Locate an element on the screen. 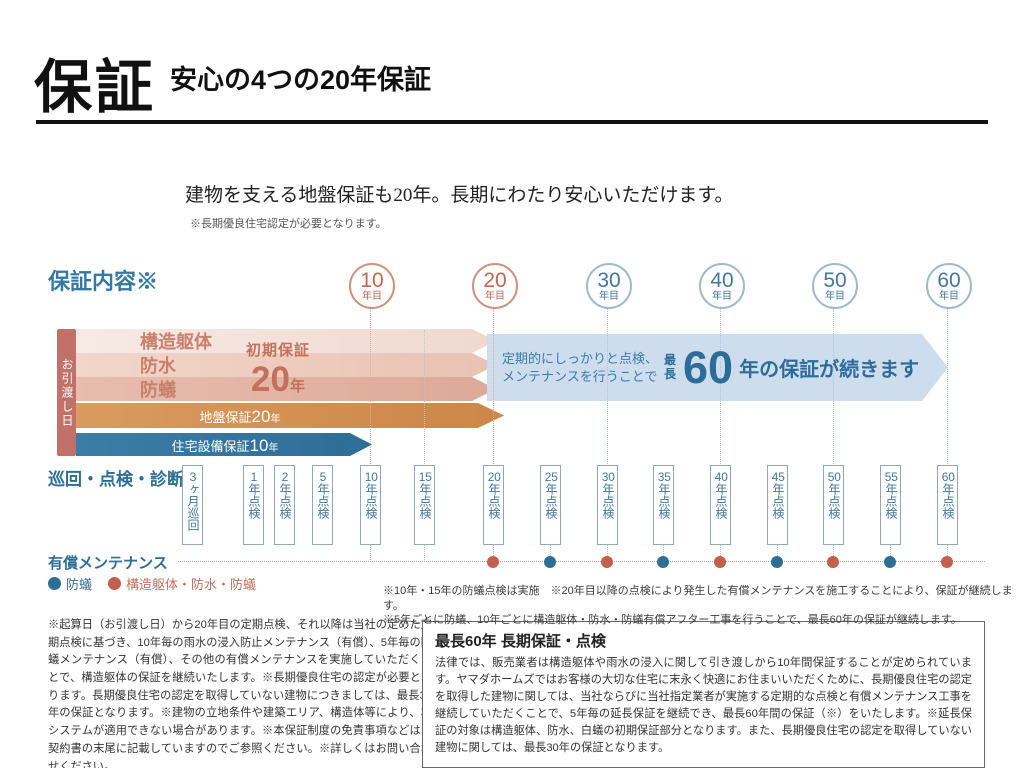  extension-num: 60 is located at coordinates (708, 367).